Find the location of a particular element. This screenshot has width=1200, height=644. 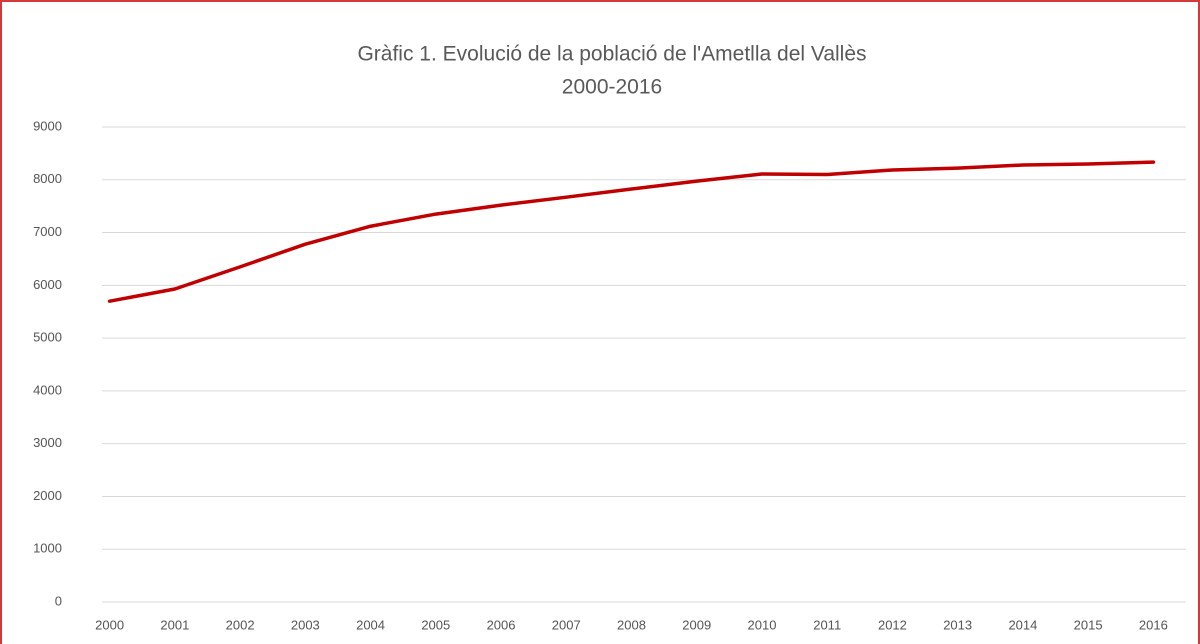

y-tick-label: 1000 is located at coordinates (47, 548).